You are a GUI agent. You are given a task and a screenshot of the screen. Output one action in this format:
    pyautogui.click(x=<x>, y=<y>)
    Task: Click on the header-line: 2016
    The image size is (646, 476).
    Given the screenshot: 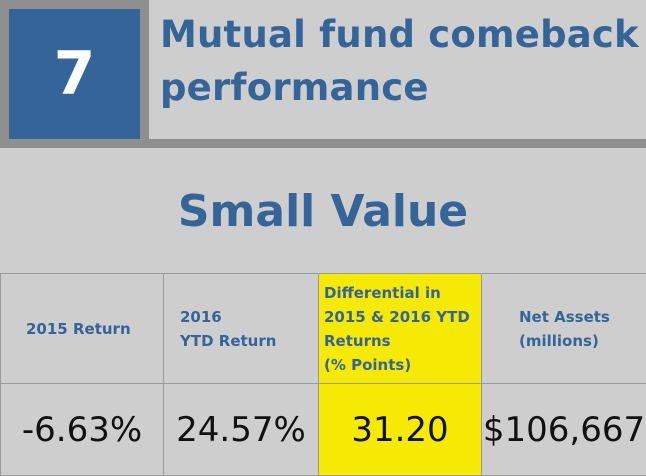 What is the action you would take?
    pyautogui.click(x=249, y=317)
    